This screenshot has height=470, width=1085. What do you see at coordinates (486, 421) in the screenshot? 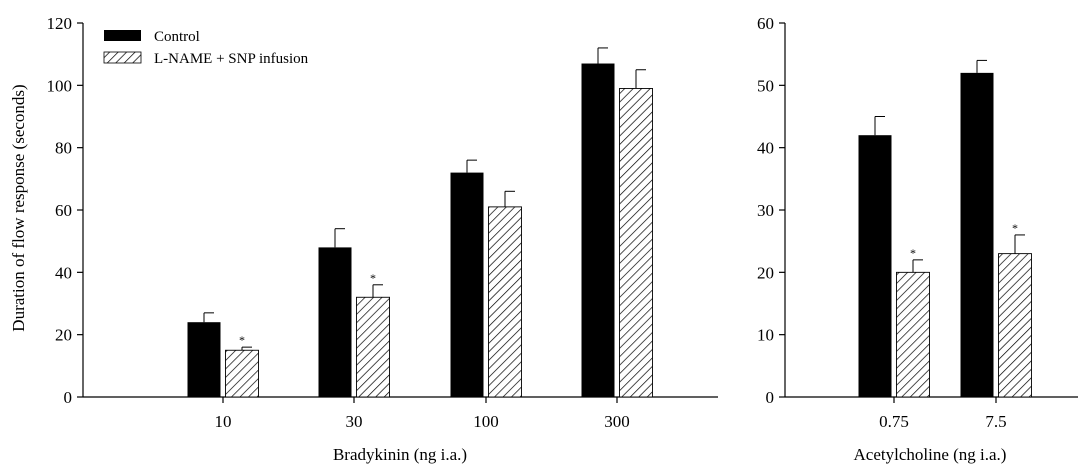
I see `x-tick-label: 100` at bounding box center [486, 421].